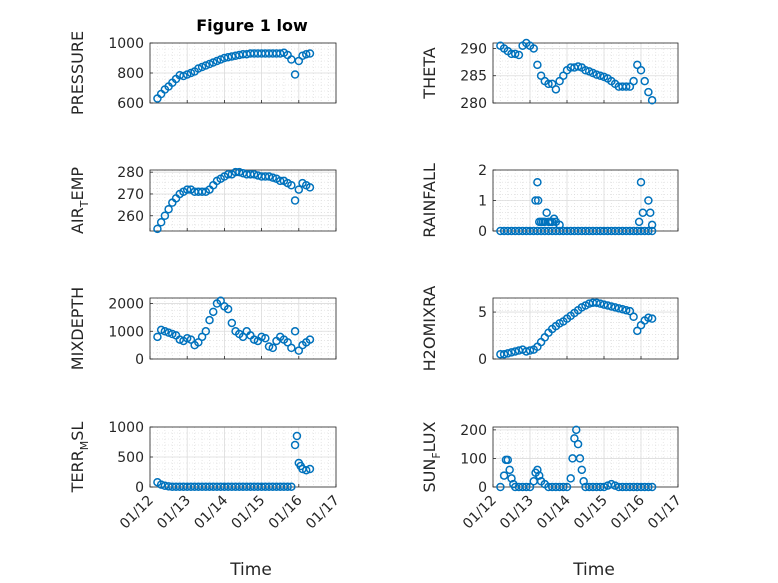  What do you see at coordinates (482, 313) in the screenshot?
I see `y-tick-label: 5` at bounding box center [482, 313].